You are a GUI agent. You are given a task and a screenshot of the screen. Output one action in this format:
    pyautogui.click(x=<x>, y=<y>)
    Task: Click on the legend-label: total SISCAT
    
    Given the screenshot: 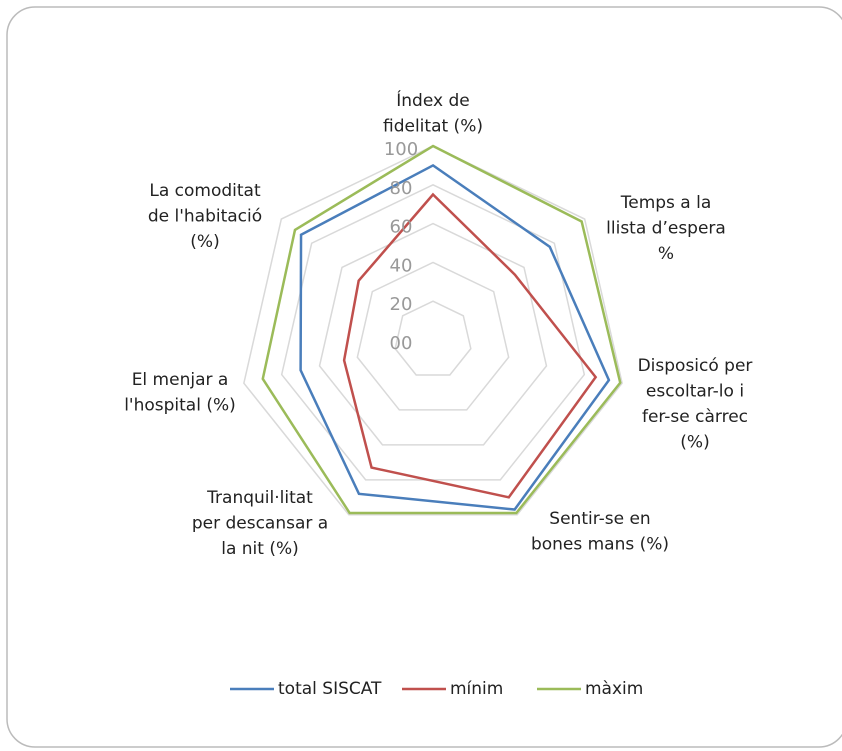 What is the action you would take?
    pyautogui.click(x=330, y=689)
    